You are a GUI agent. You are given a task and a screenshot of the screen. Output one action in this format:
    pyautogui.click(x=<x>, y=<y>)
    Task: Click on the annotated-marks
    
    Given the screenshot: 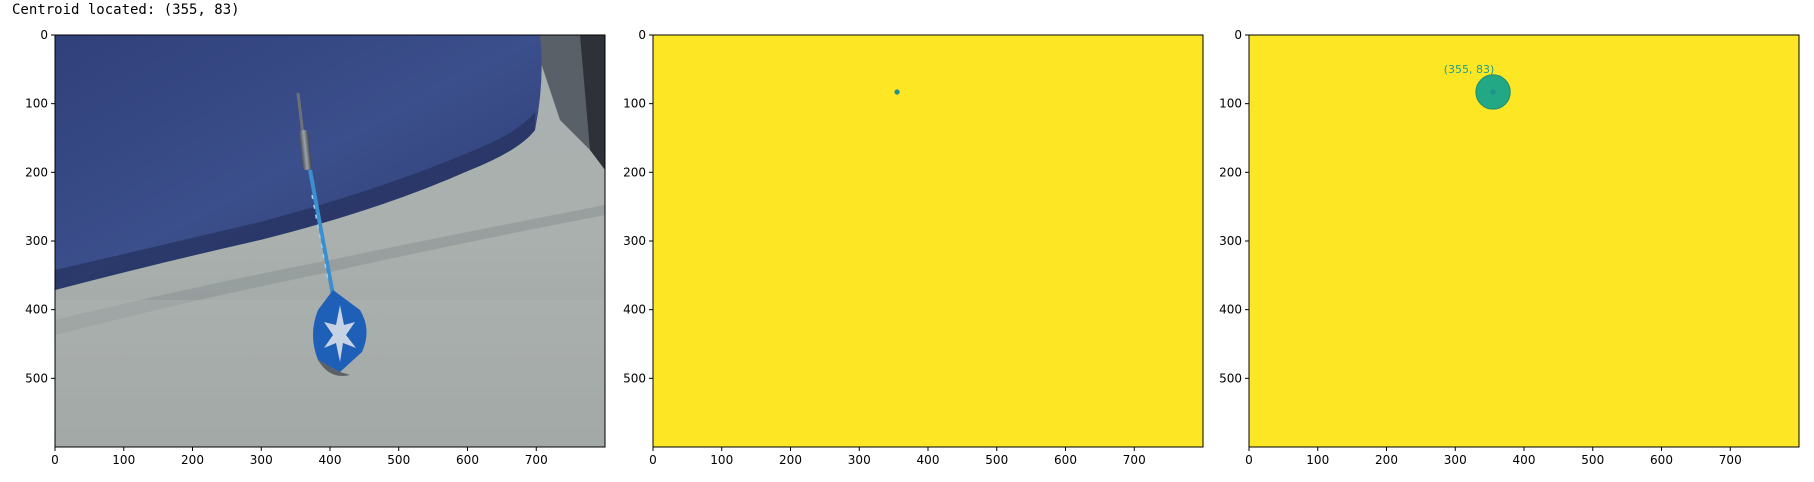 What is the action you would take?
    pyautogui.click(x=1493, y=92)
    